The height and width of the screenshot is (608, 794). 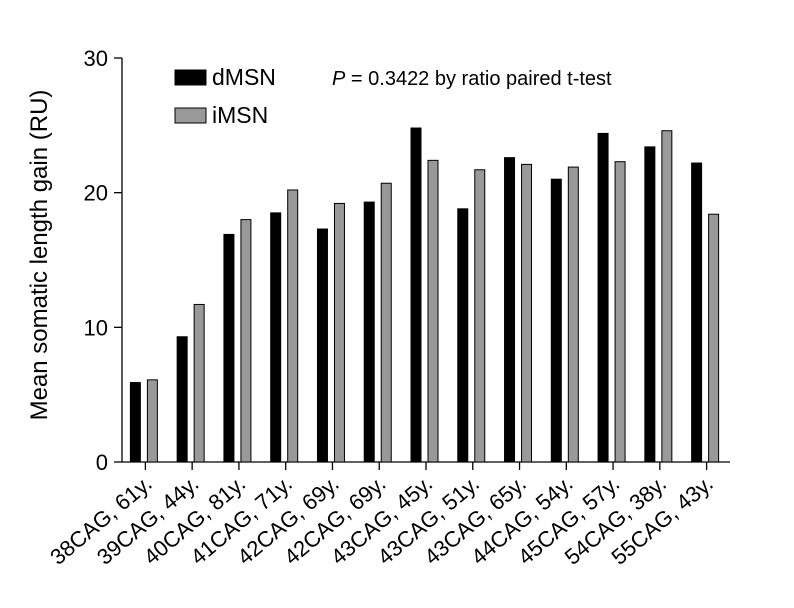 What do you see at coordinates (39, 255) in the screenshot?
I see `y-axis-title: Mean somatic length gain (RU)` at bounding box center [39, 255].